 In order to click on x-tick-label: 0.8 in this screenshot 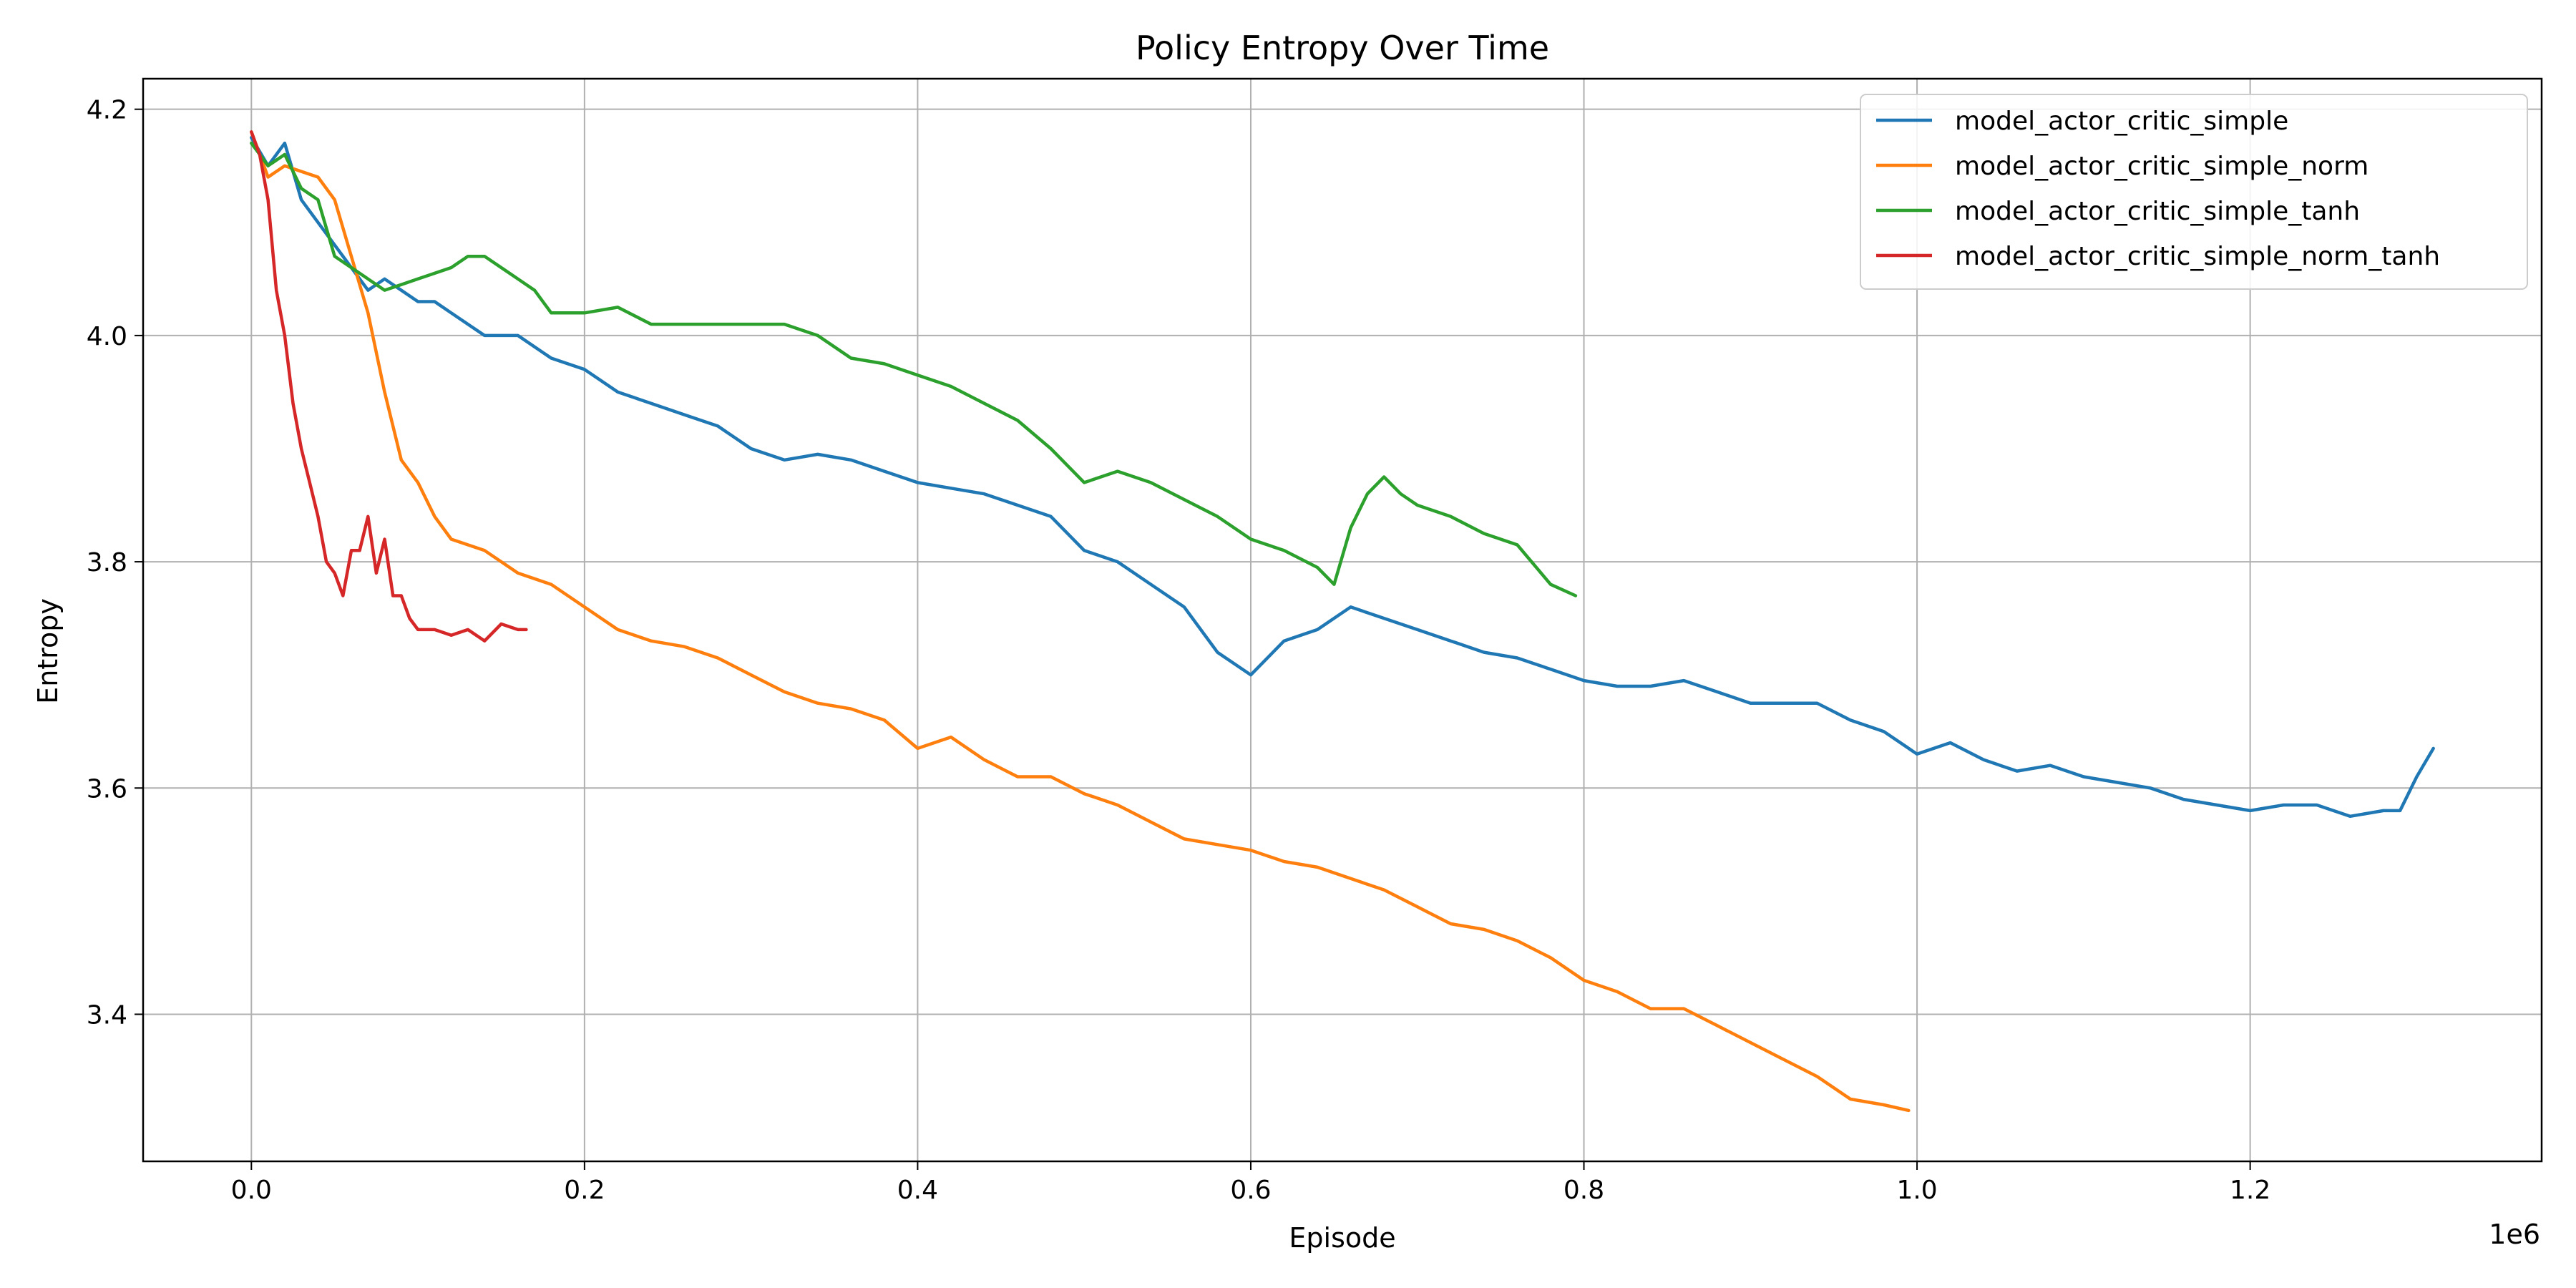, I will do `click(1584, 1190)`.